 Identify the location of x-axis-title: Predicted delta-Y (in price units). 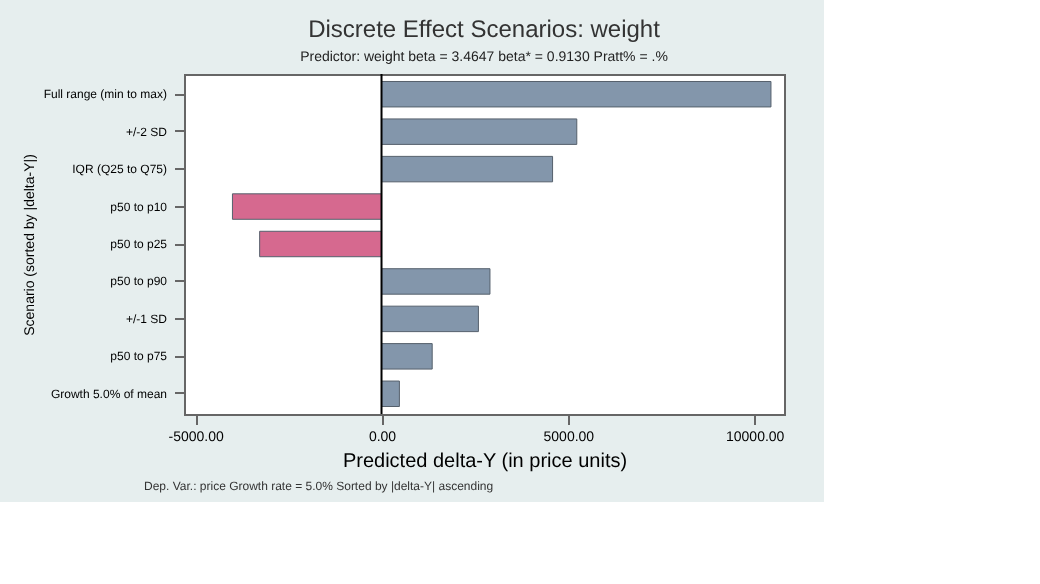
(485, 462).